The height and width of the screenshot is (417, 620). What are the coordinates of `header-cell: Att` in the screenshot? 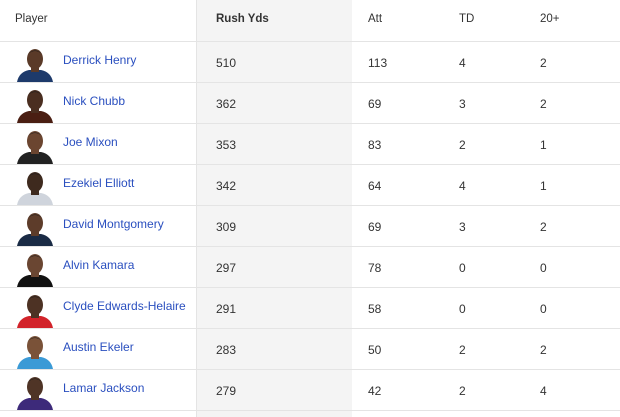 It's located at (375, 18).